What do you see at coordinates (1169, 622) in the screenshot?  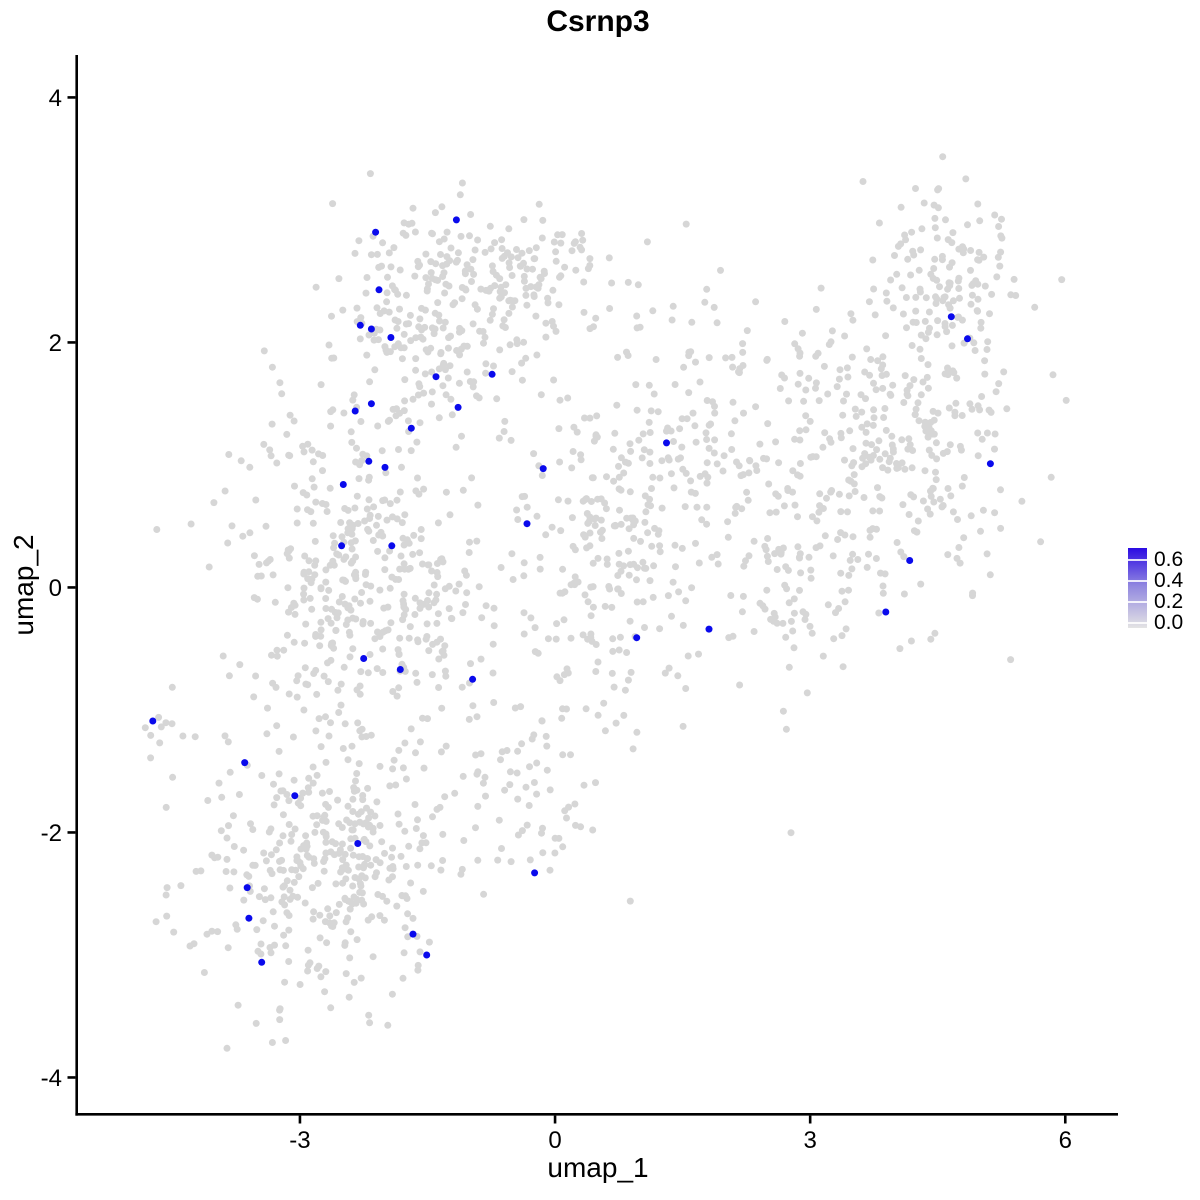 I see `colorbar-label: 0.0` at bounding box center [1169, 622].